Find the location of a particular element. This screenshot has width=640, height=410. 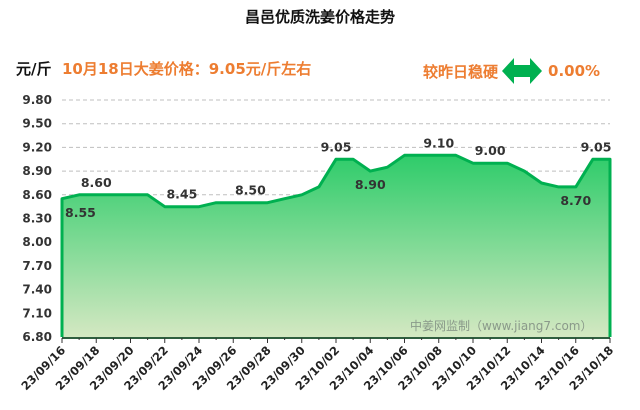

y-tick-label: 8.90 is located at coordinates (37, 171).